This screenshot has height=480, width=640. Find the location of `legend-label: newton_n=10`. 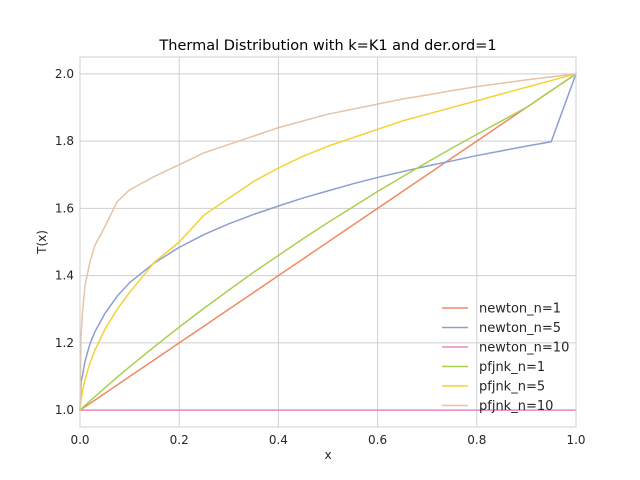

legend-label: newton_n=10 is located at coordinates (524, 348).